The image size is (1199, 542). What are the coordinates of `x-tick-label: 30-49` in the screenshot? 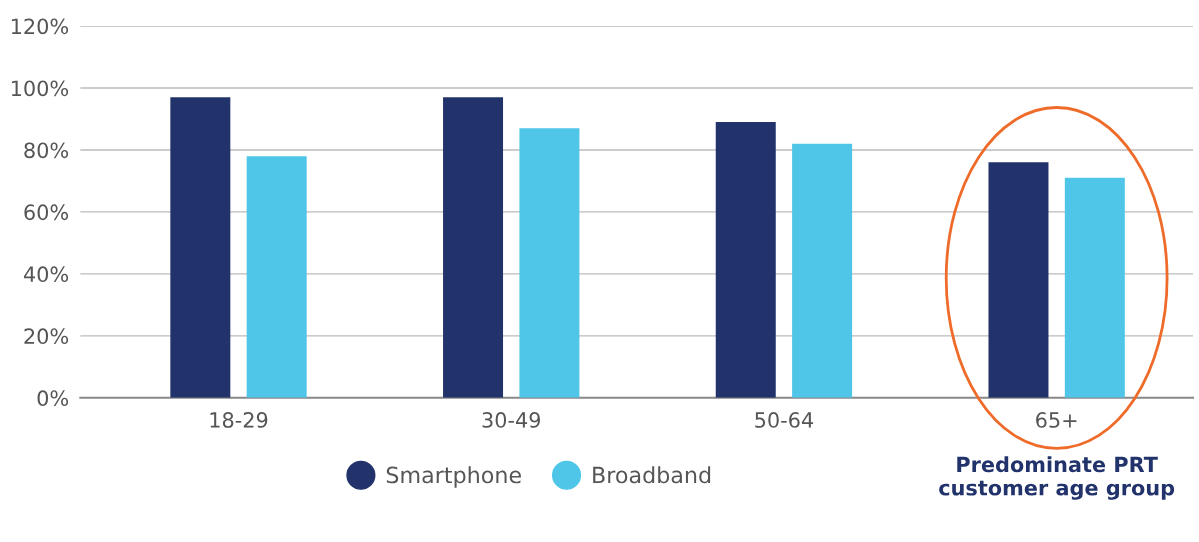 It's located at (511, 420).